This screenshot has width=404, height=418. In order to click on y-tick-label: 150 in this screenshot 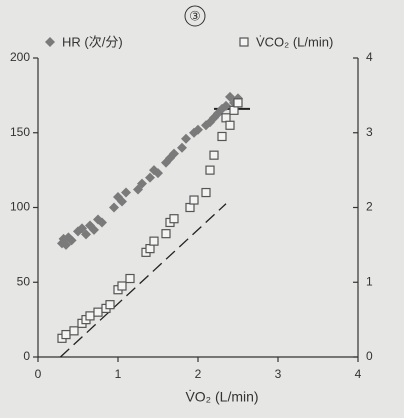, I will do `click(20, 132)`.